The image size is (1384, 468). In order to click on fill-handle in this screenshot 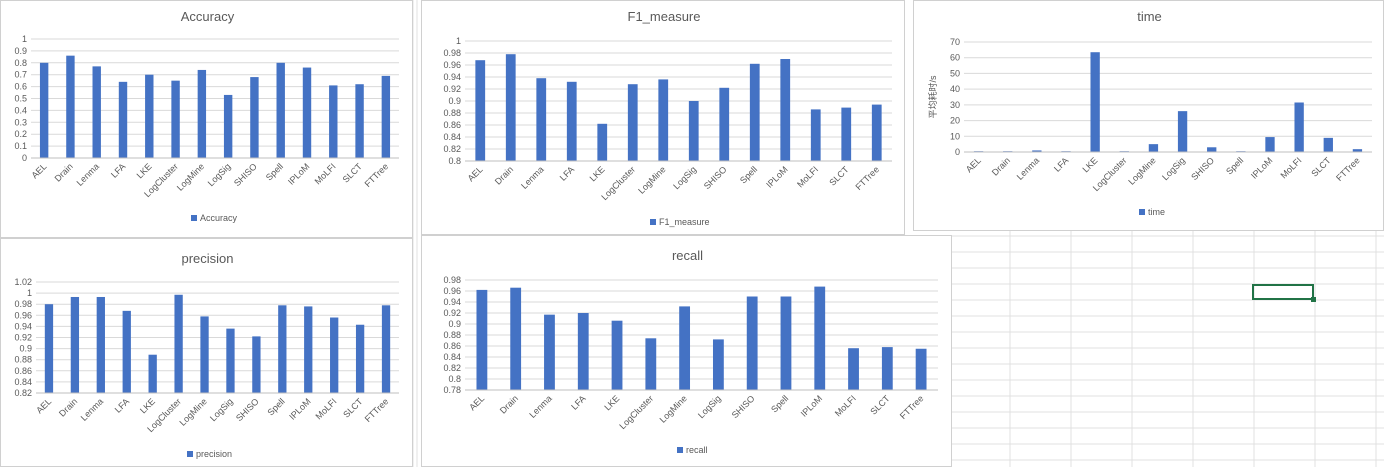, I will do `click(1313, 299)`.